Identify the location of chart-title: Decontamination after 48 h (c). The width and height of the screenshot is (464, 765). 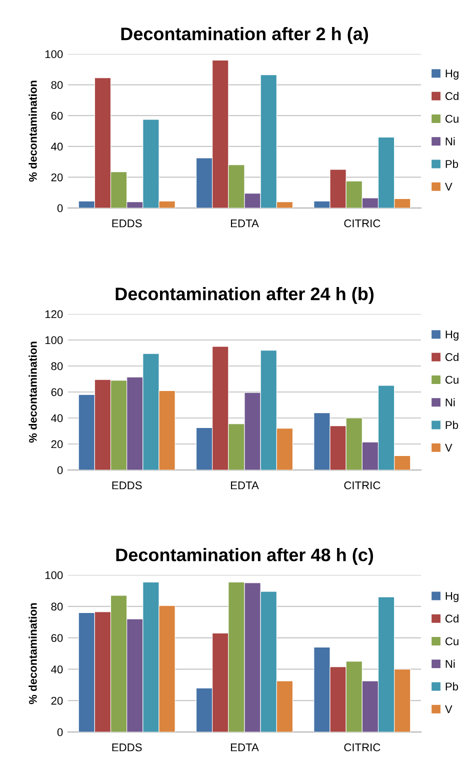
(245, 556).